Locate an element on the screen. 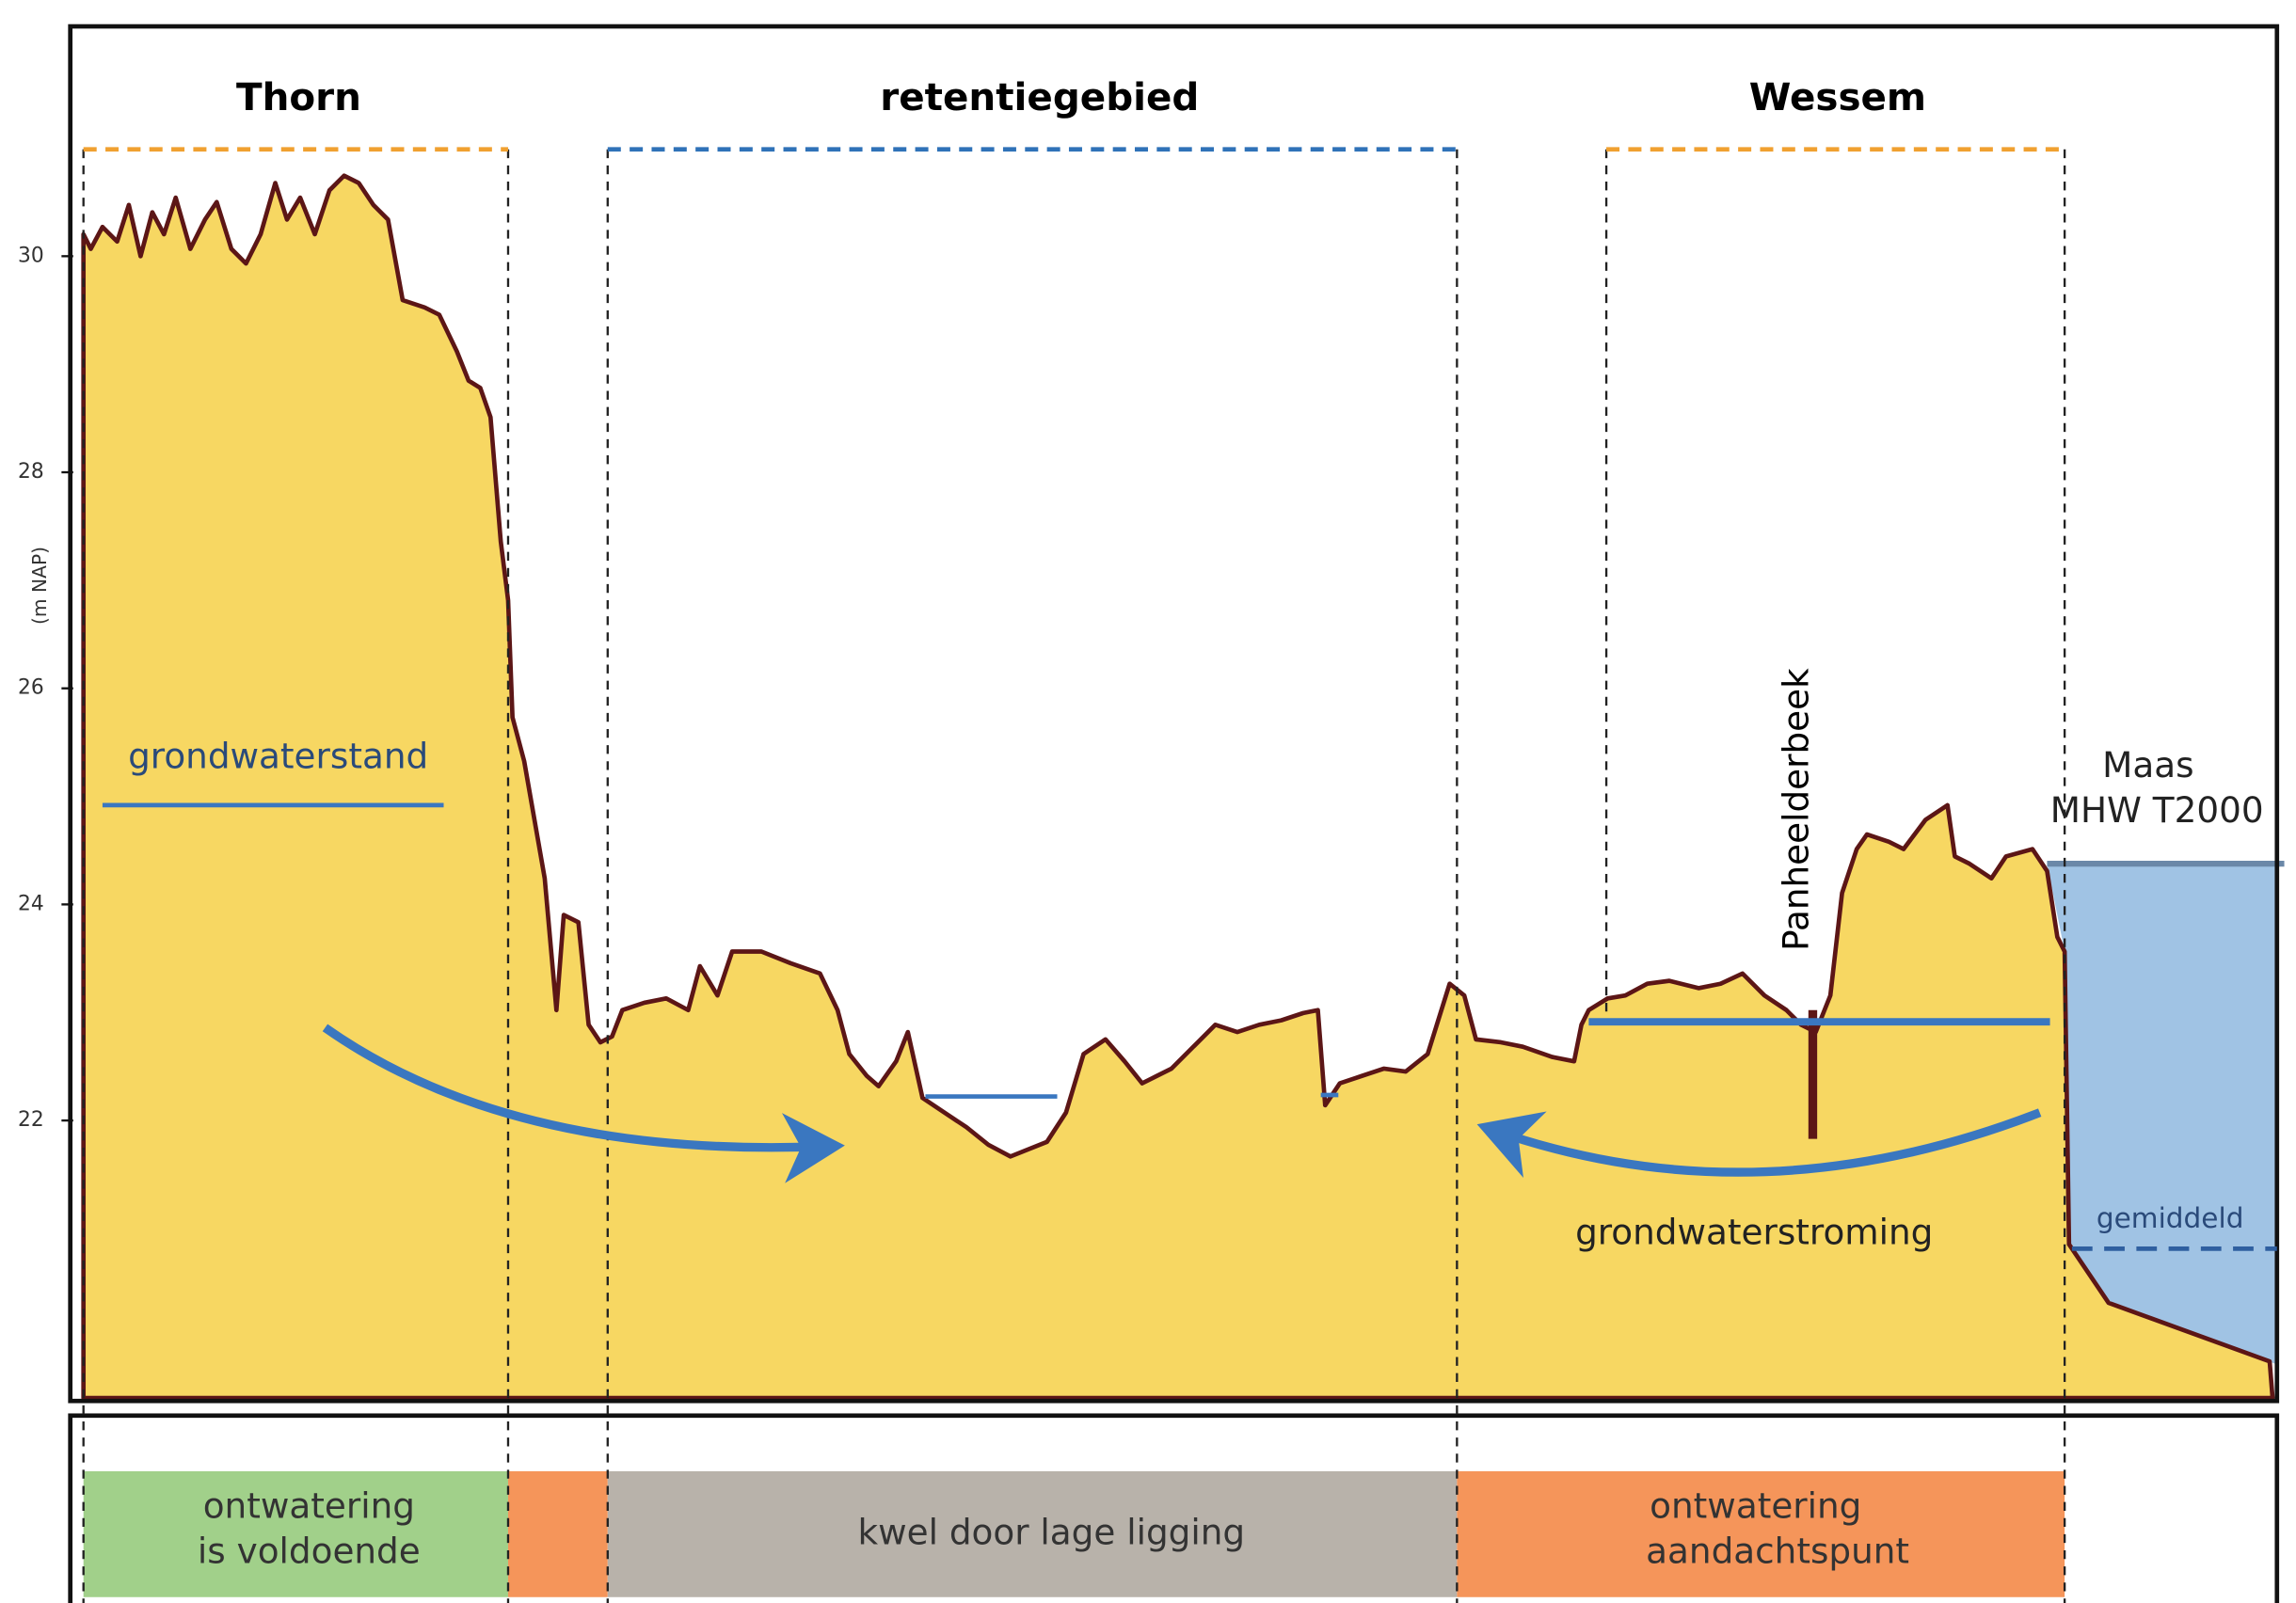 This screenshot has height=1603, width=2296. y-tick-label: 28 is located at coordinates (31, 472).